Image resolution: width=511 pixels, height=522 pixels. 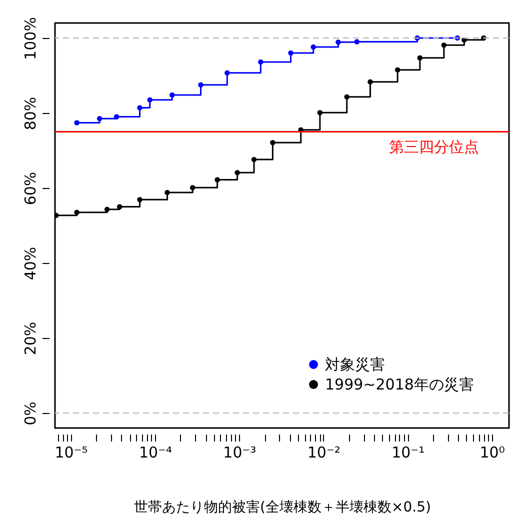 What do you see at coordinates (492, 453) in the screenshot?
I see `x-tick-label: 10⁰` at bounding box center [492, 453].